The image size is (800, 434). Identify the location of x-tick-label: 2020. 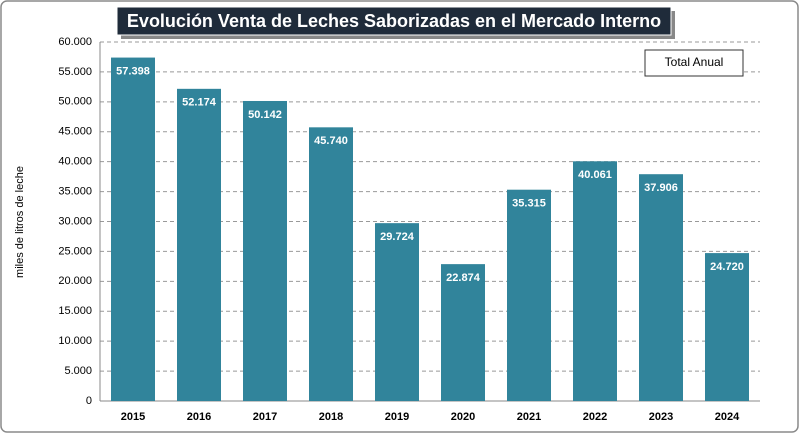
(463, 417).